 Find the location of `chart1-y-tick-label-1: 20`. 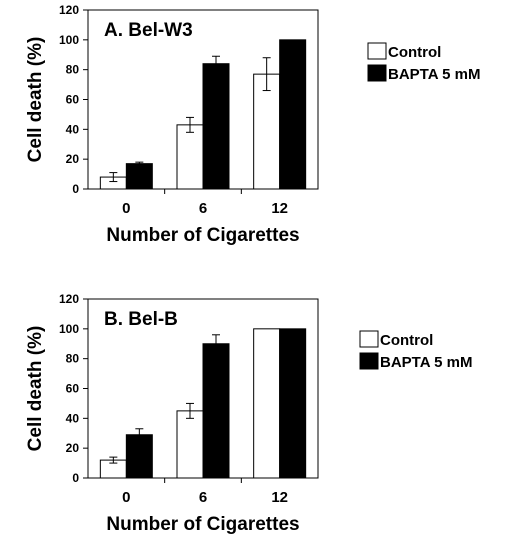

chart1-y-tick-label-1: 20 is located at coordinates (73, 159).